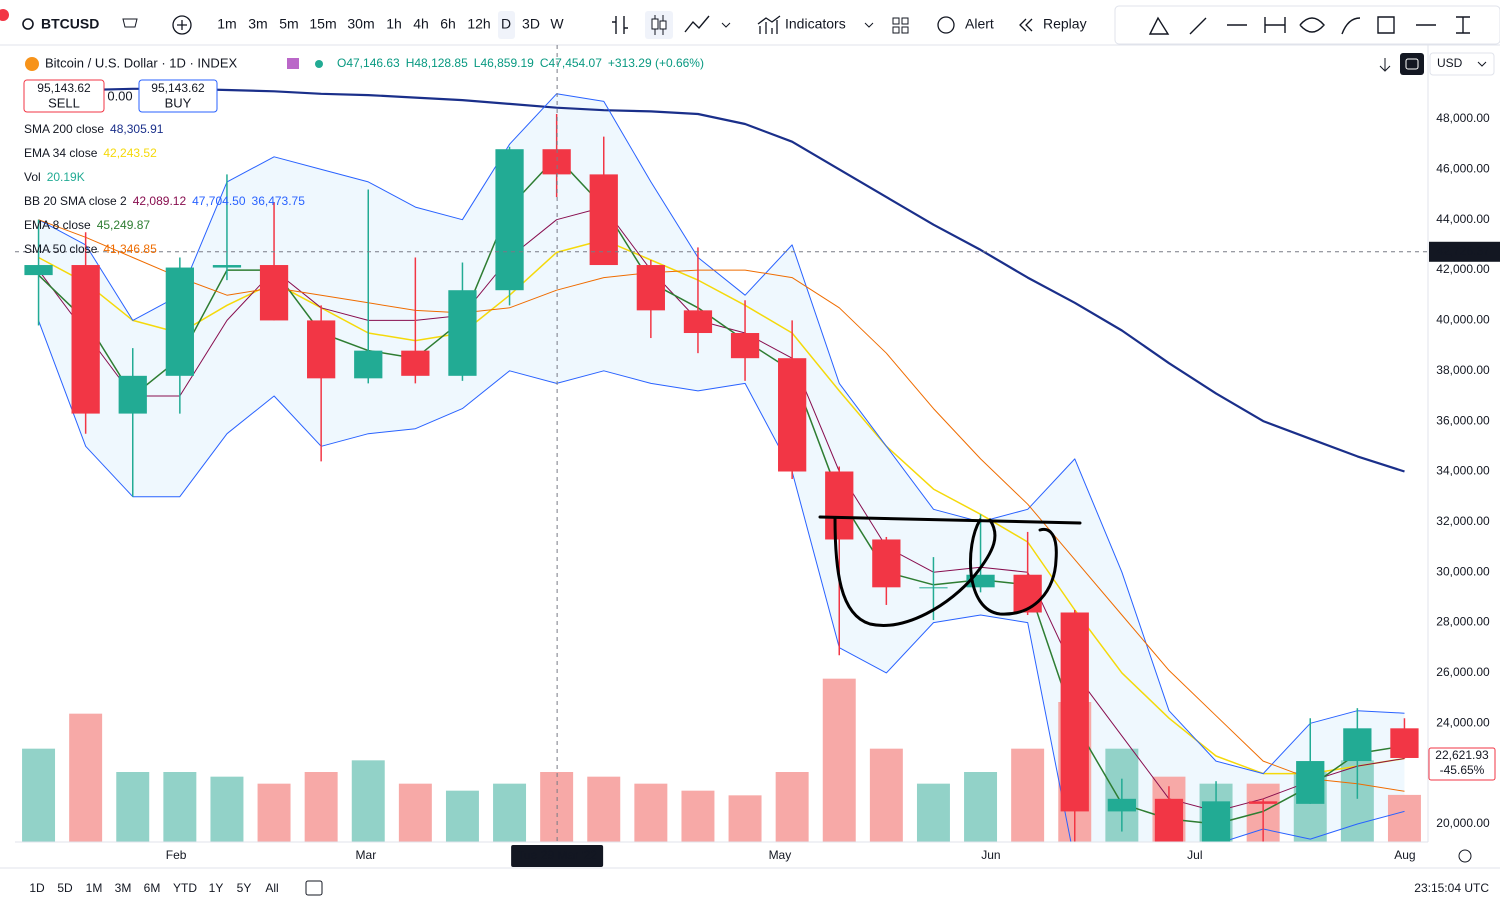 This screenshot has width=1500, height=899. Describe the element at coordinates (257, 24) in the screenshot. I see `interval: 3m` at that location.